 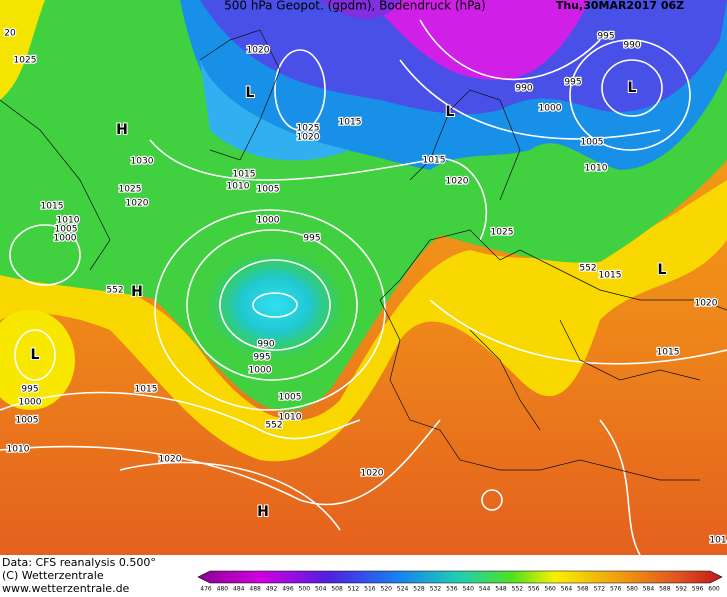 What do you see at coordinates (66, 587) in the screenshot?
I see `url: www.wetterzentrale.de` at bounding box center [66, 587].